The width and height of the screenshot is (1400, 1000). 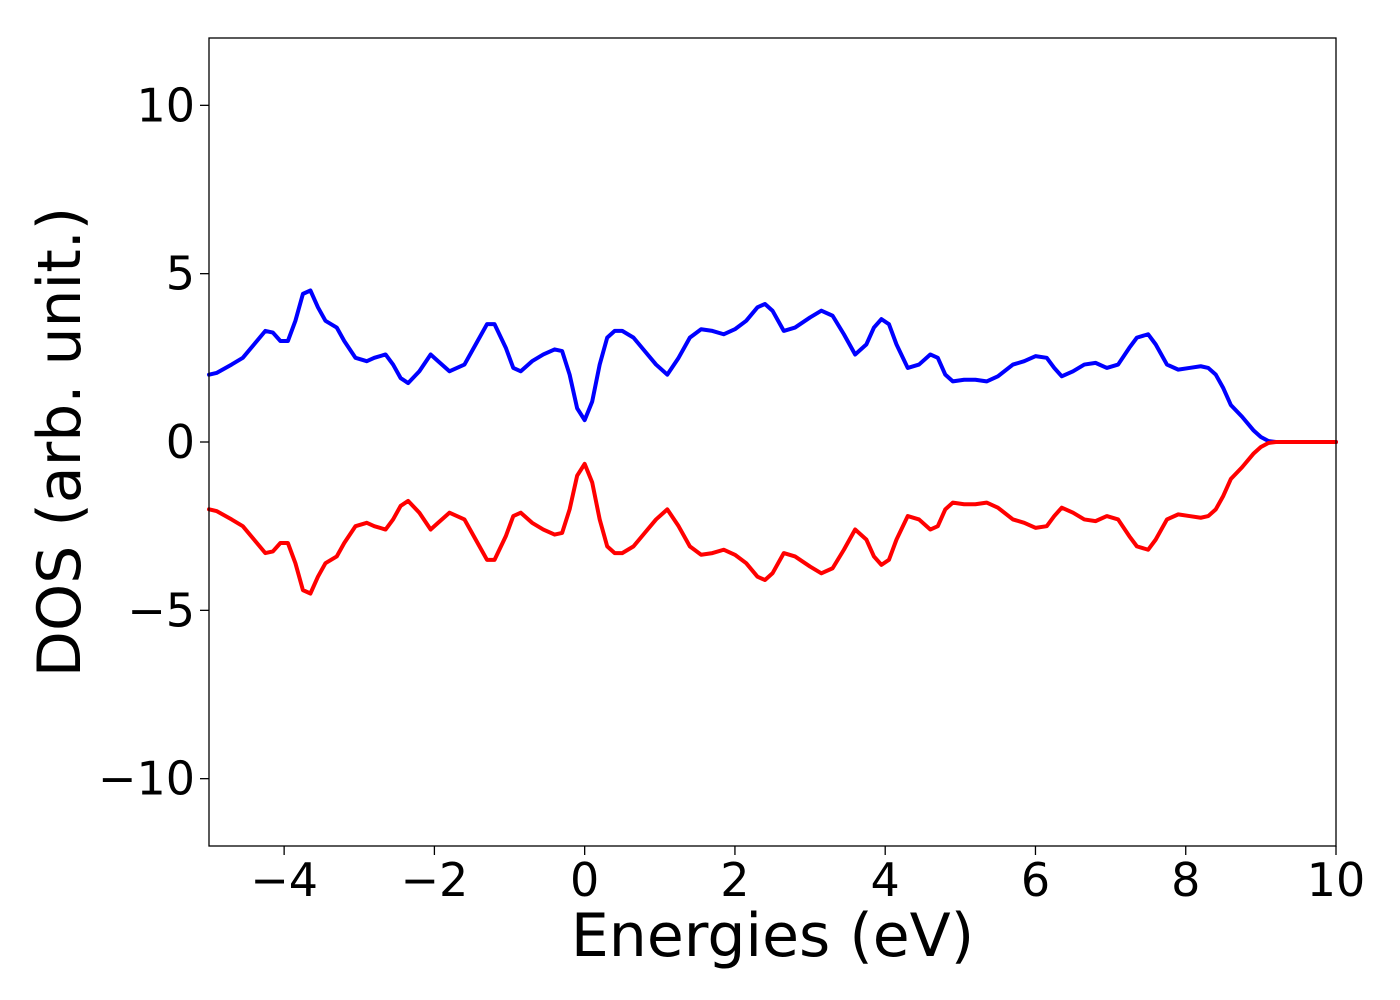 What do you see at coordinates (165, 105) in the screenshot?
I see `y-tick-label: 10` at bounding box center [165, 105].